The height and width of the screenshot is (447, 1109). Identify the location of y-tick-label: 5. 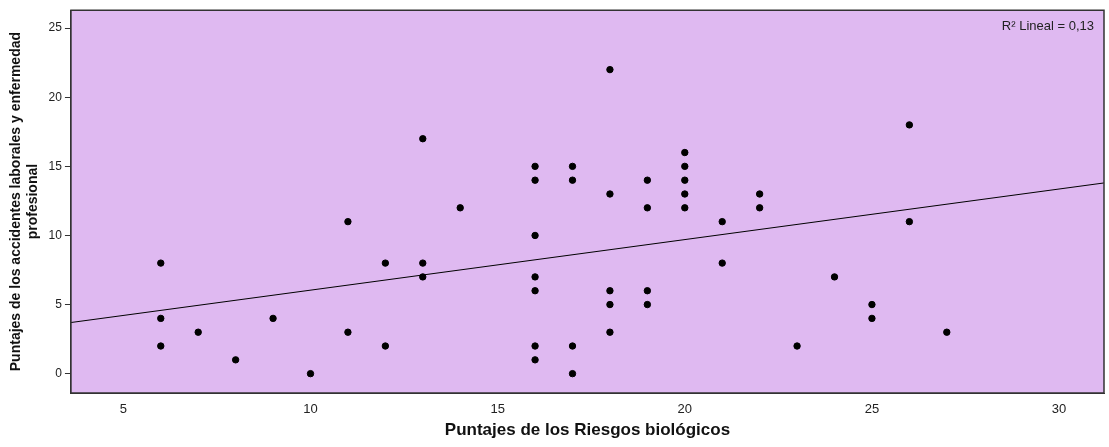
(59, 303).